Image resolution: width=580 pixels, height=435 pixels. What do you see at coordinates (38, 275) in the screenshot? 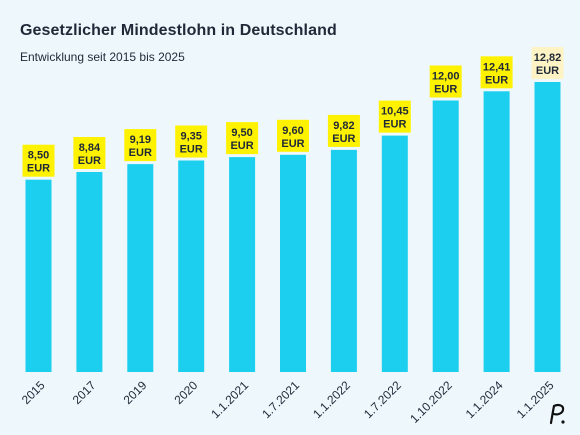
I see `bar-2015` at bounding box center [38, 275].